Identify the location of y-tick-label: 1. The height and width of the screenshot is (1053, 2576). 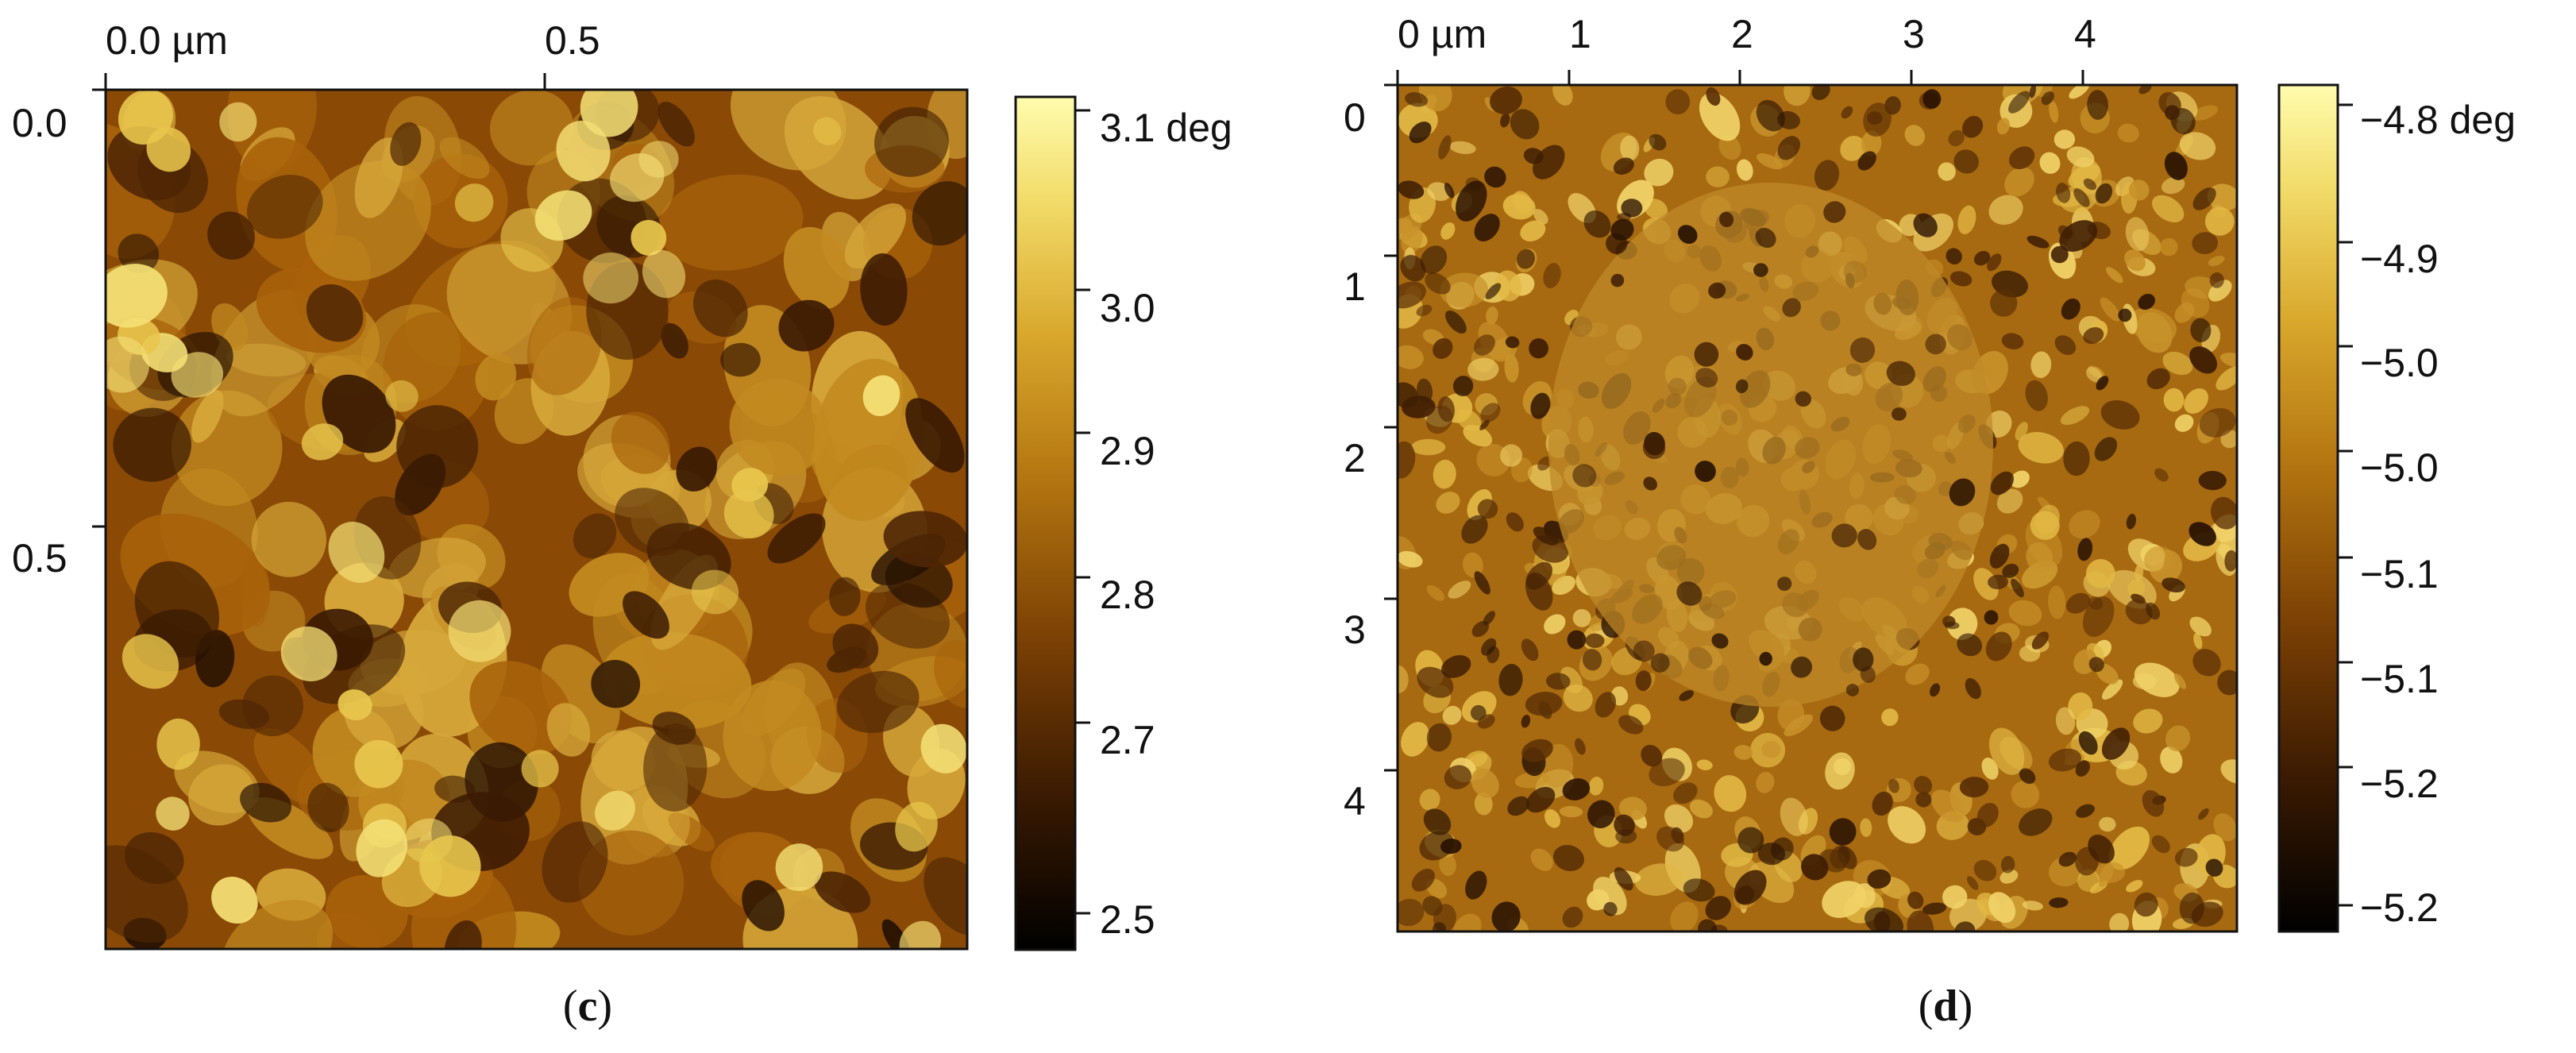
(1355, 286).